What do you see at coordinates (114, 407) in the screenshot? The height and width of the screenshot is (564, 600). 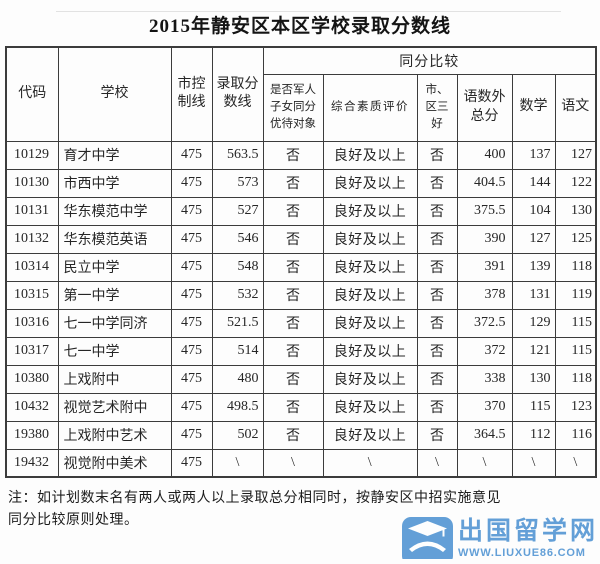 I see `cell-school: 视觉艺术附中` at bounding box center [114, 407].